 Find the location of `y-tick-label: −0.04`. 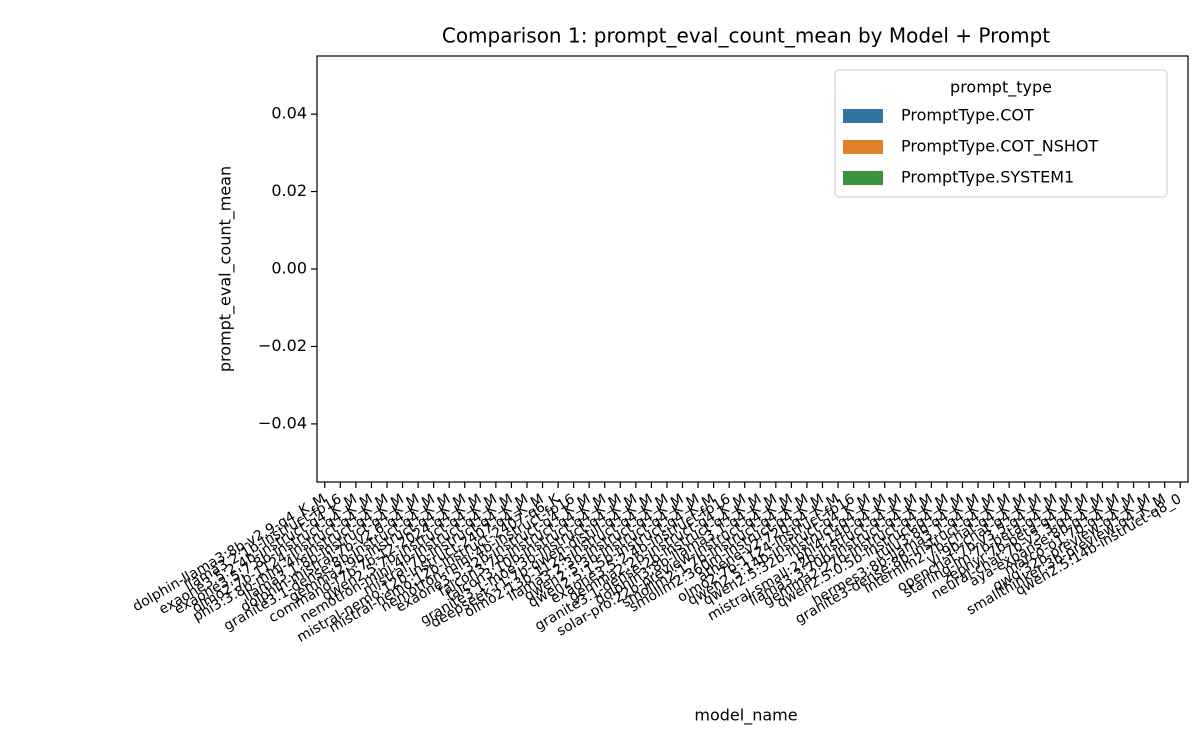

y-tick-label: −0.04 is located at coordinates (282, 422).